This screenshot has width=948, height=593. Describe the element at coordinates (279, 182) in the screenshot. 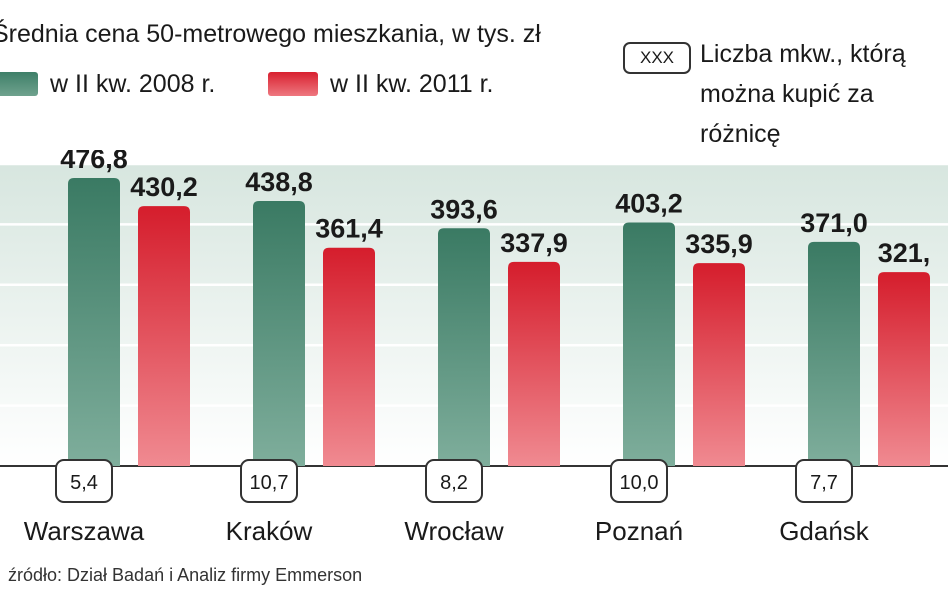

I see `data-label: 438,8` at that location.